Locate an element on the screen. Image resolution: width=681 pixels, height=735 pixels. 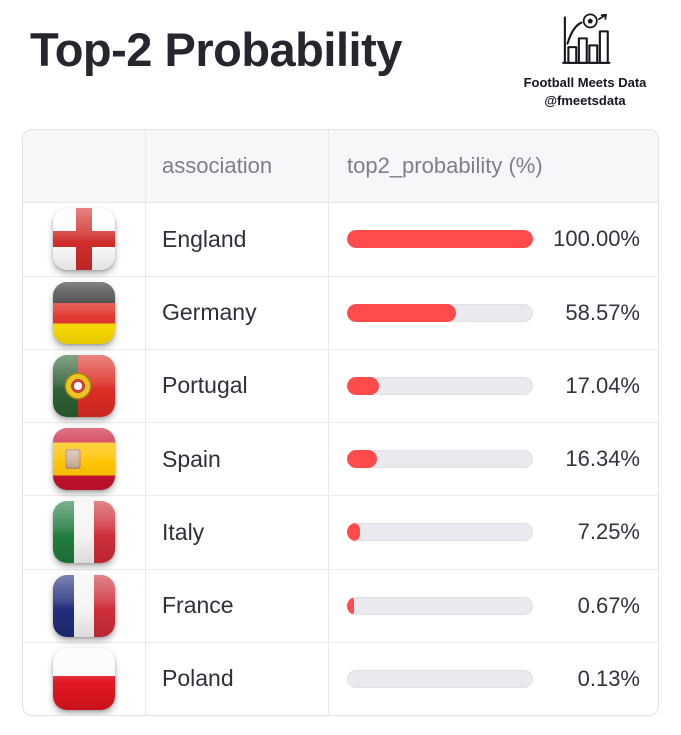
table-row: Germany 58.57% is located at coordinates (340, 313).